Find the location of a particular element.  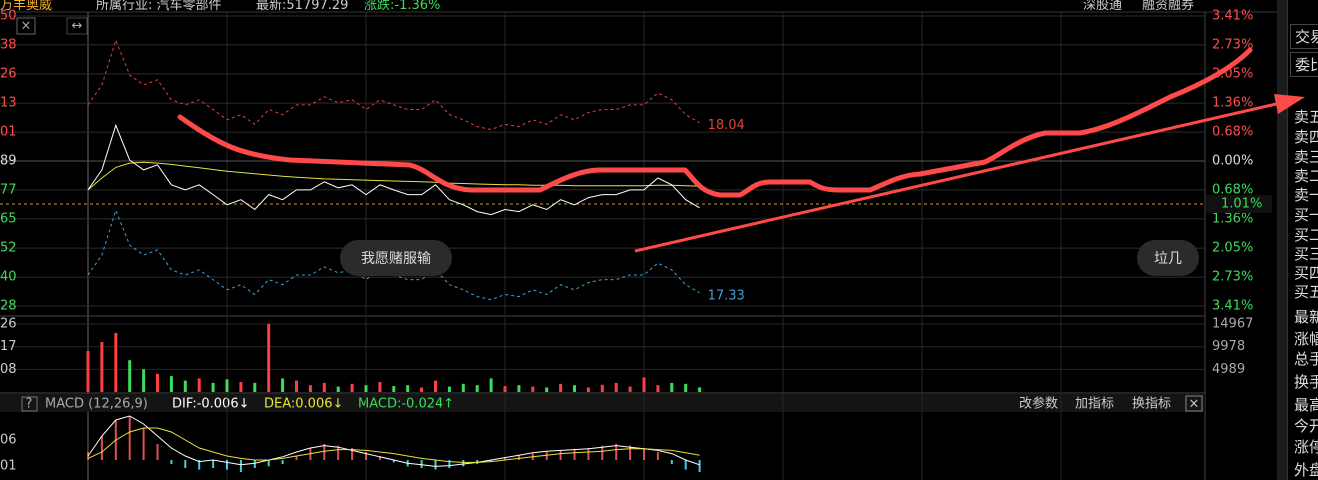

industry: 所属行业: 汽车零部件 is located at coordinates (159, 6).